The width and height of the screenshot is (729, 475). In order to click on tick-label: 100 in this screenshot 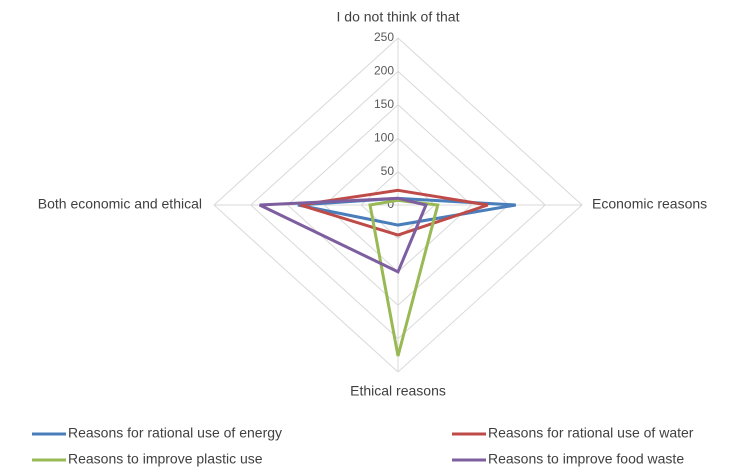, I will do `click(384, 137)`.